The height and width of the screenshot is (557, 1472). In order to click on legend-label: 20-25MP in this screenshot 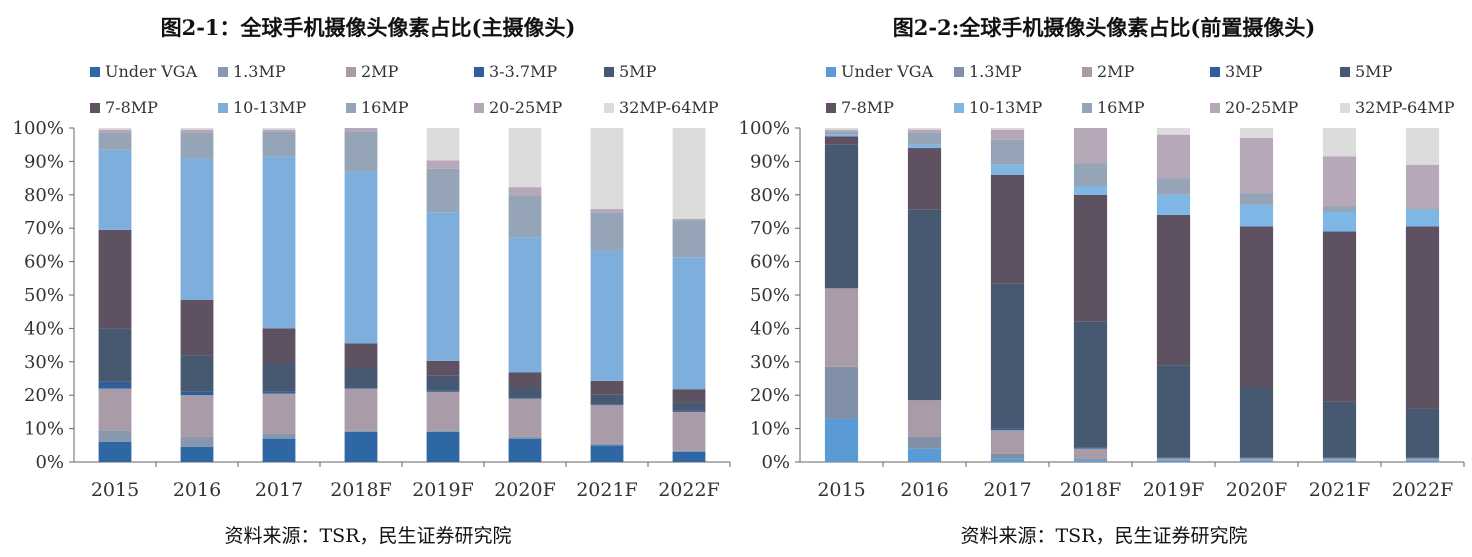, I will do `click(1262, 107)`.